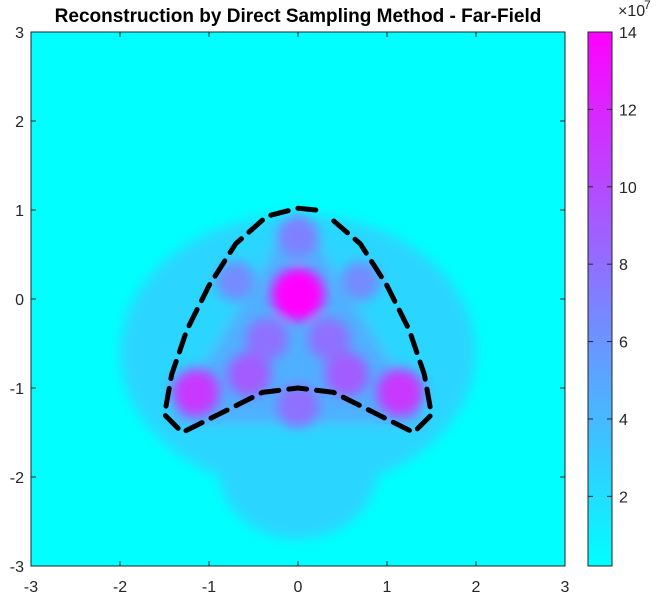 Image resolution: width=667 pixels, height=600 pixels. I want to click on colorbar-tick-label-2: 6, so click(623, 343).